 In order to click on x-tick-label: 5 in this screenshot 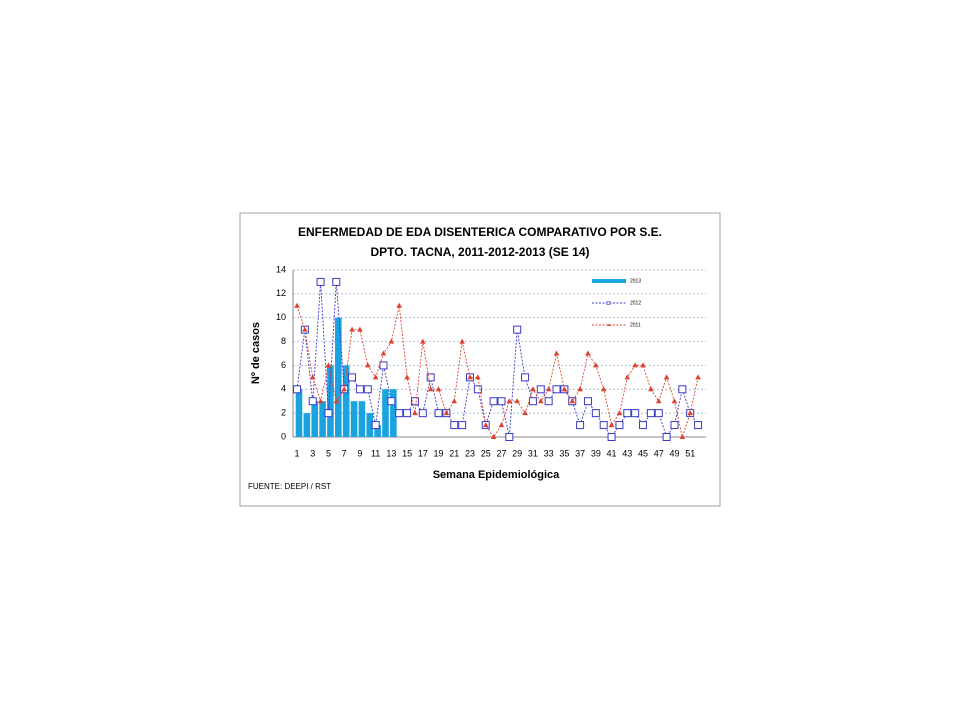, I will do `click(328, 453)`.